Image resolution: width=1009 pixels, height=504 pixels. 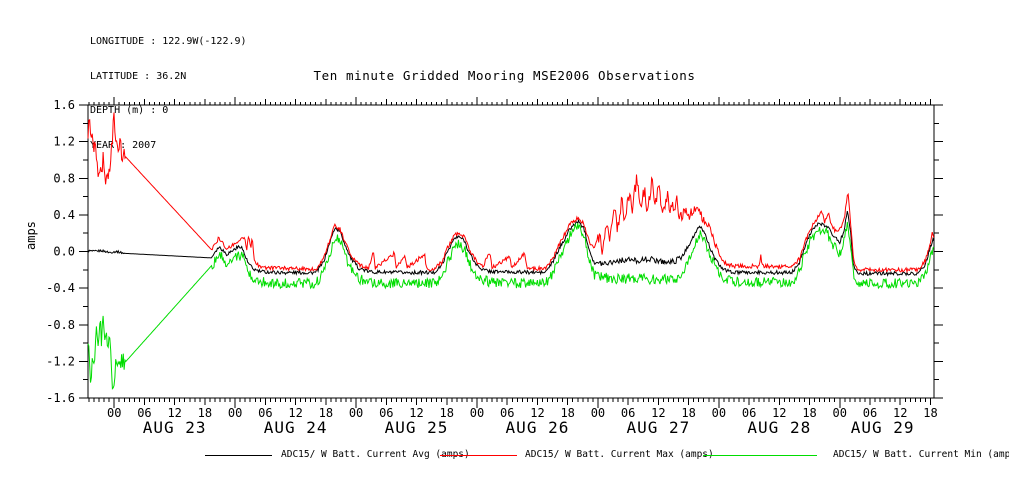 I want to click on y-tick-label: -1.6, so click(x=60, y=398).